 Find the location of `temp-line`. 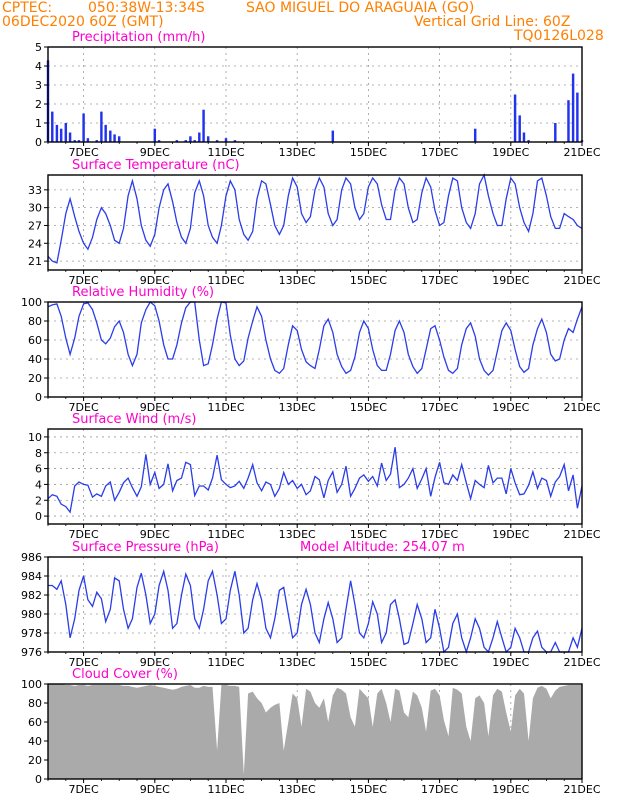

temp-line is located at coordinates (315, 218).